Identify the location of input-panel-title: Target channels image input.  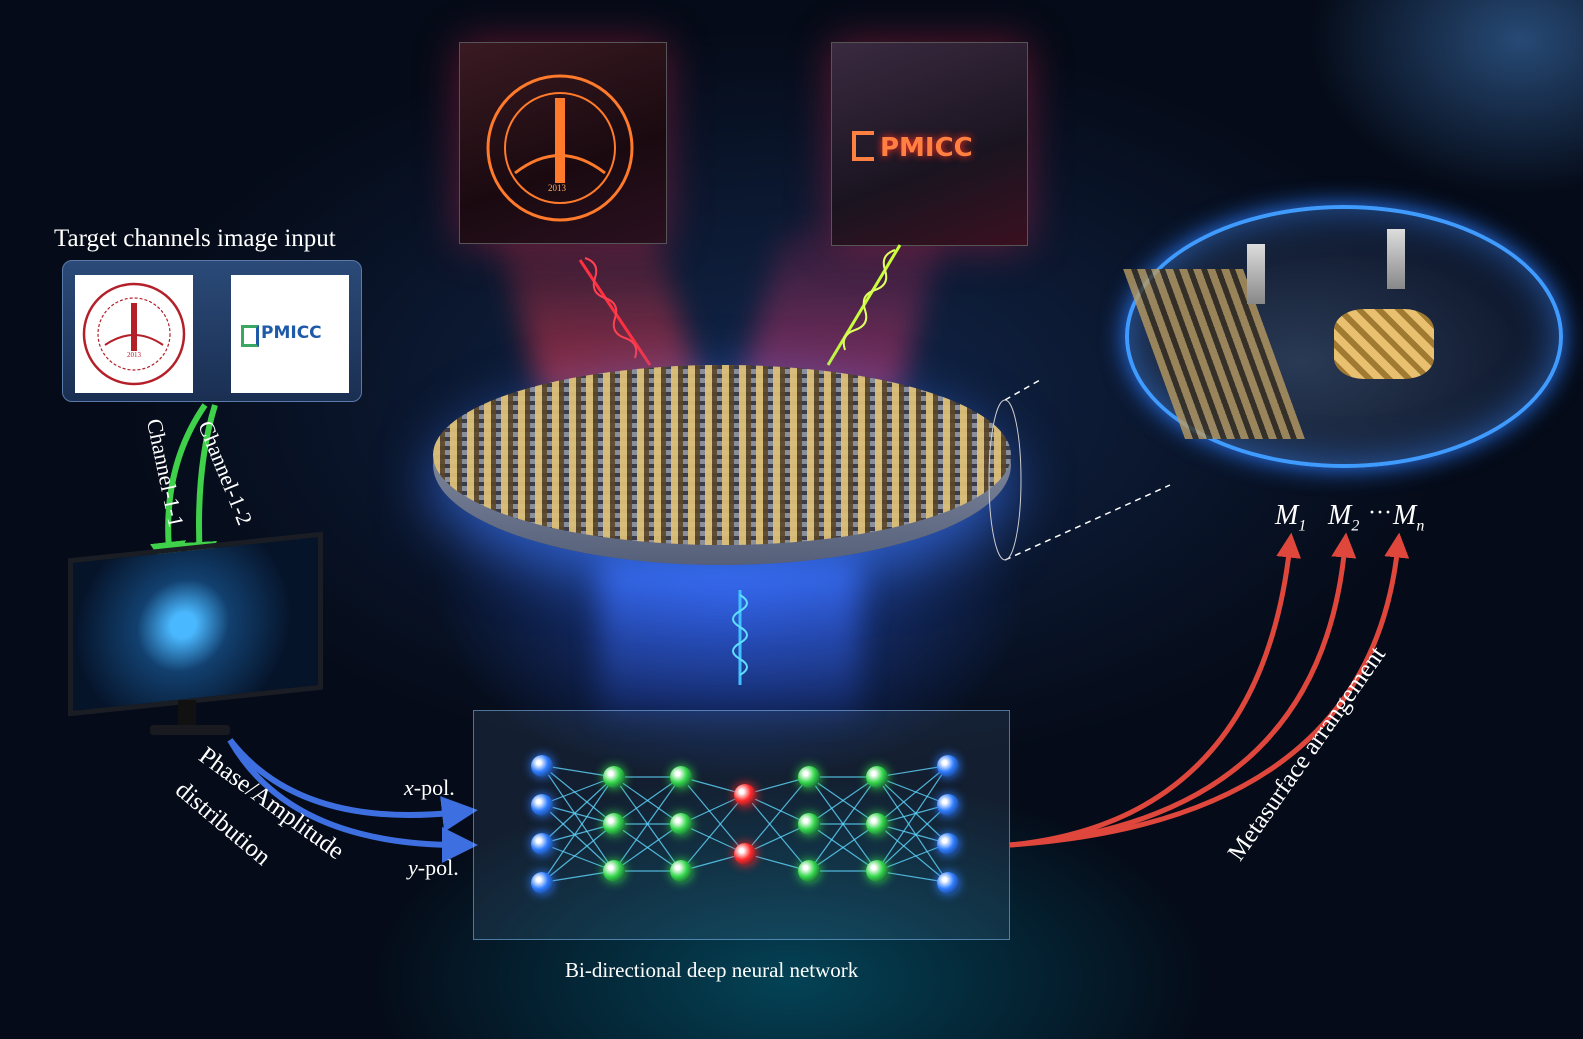
(195, 238).